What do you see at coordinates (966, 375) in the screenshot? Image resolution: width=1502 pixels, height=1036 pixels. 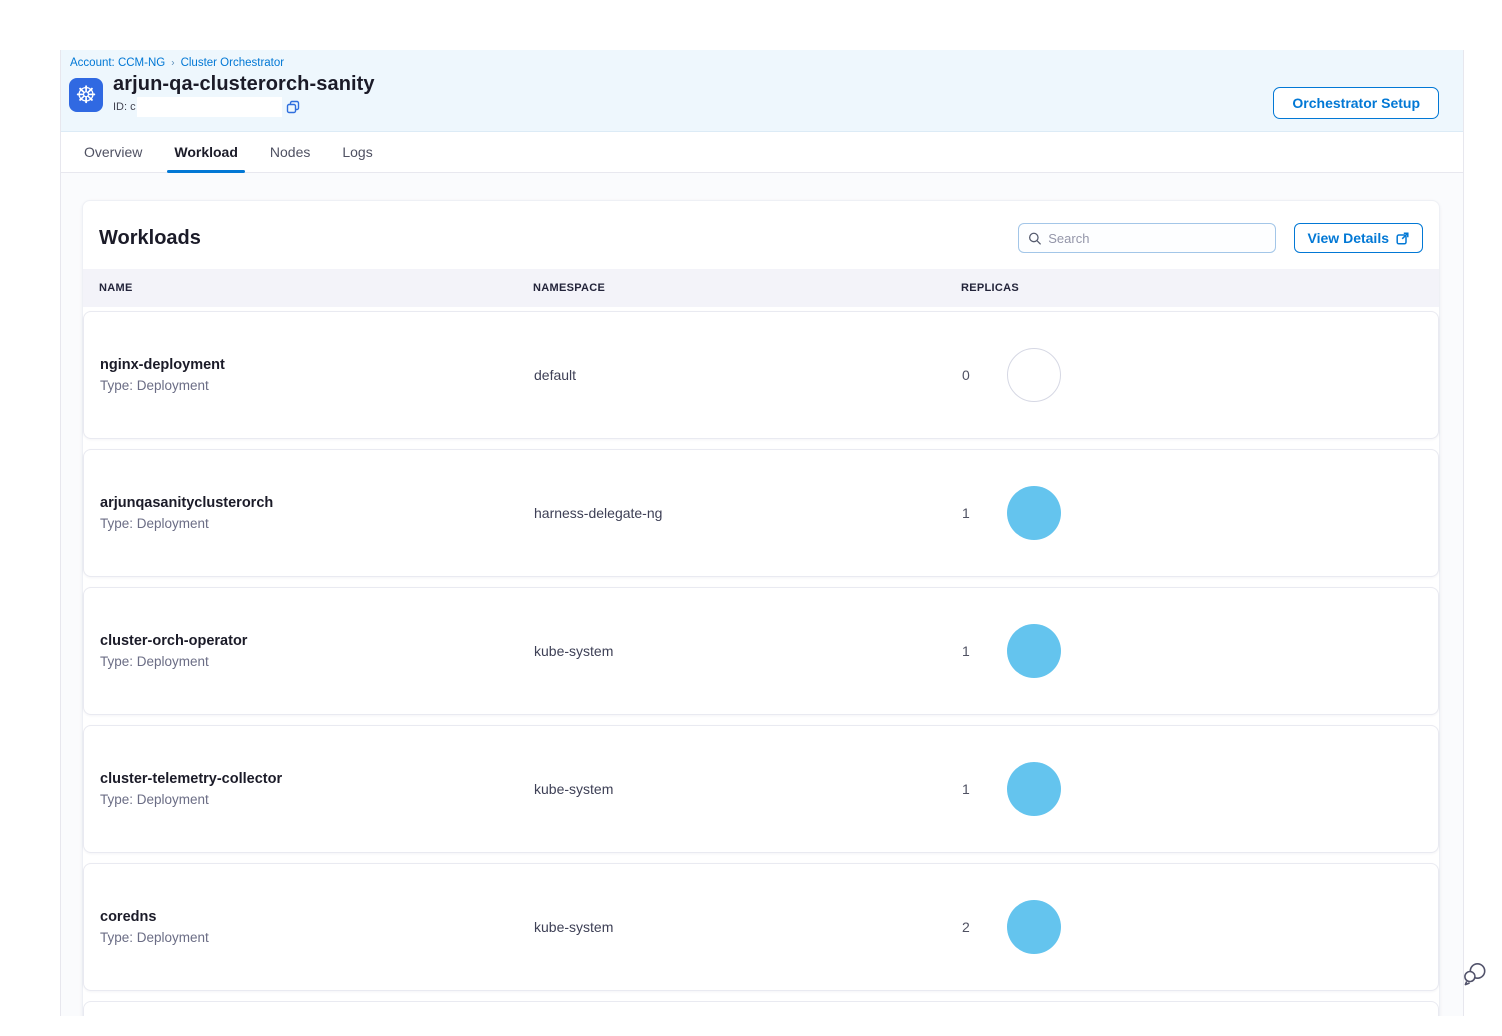 I see `replica-count: 0` at bounding box center [966, 375].